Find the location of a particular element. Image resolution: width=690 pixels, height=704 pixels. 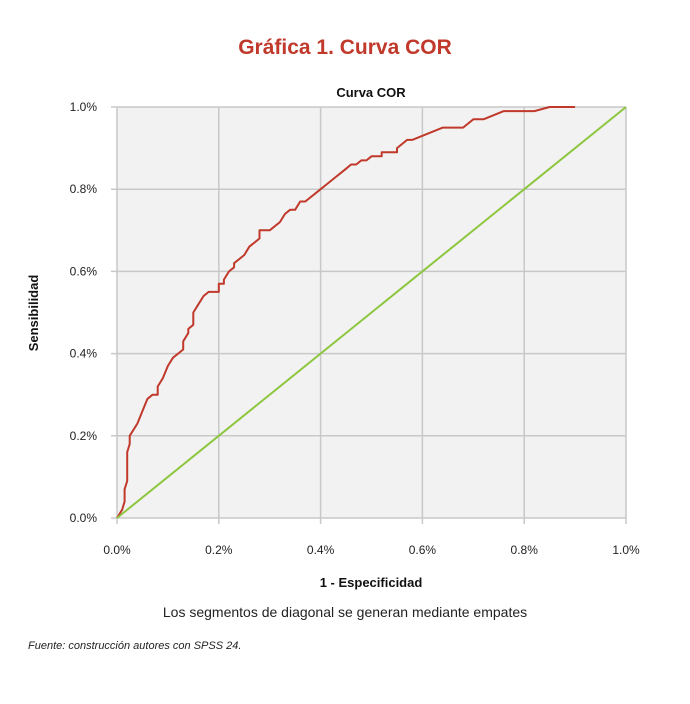

y-tick-label: 0.8% is located at coordinates (84, 189).